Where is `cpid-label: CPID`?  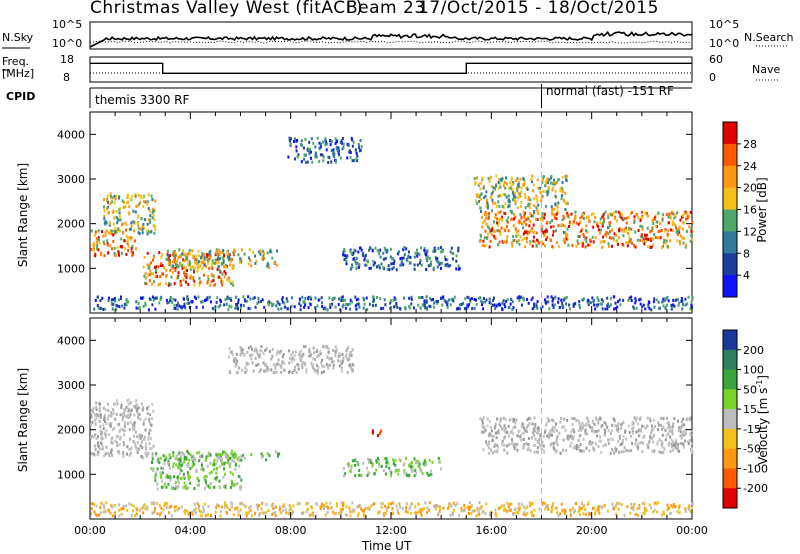 cpid-label: CPID is located at coordinates (21, 96).